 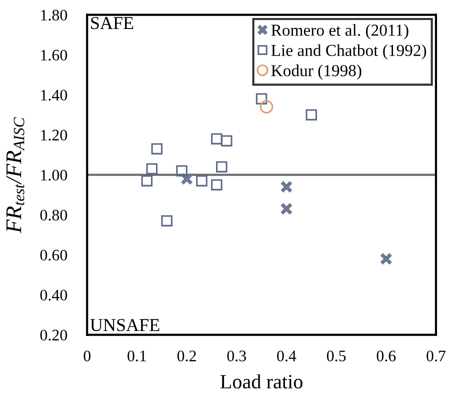 What do you see at coordinates (236, 356) in the screenshot?
I see `x-tick-label: 0.3` at bounding box center [236, 356].